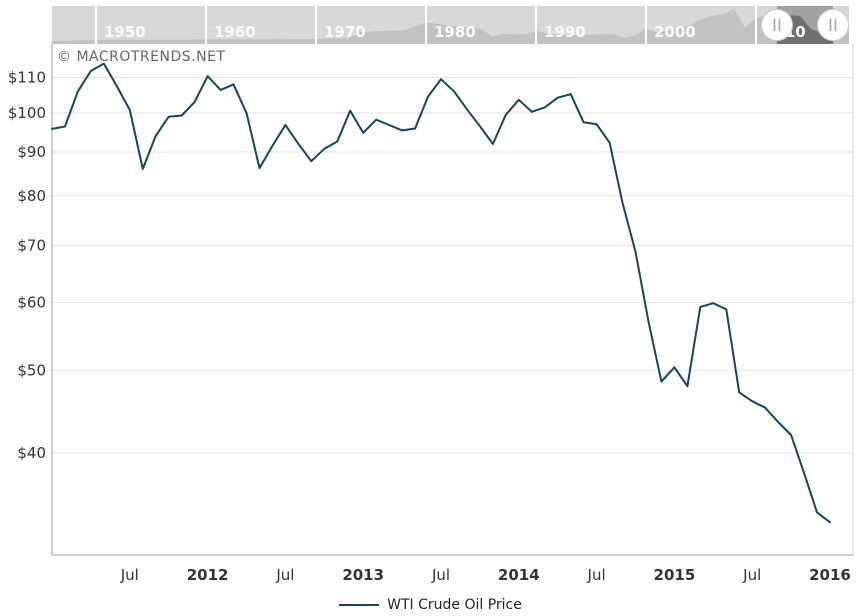  I want to click on legend-label: WTI Crude Oil Price, so click(454, 605).